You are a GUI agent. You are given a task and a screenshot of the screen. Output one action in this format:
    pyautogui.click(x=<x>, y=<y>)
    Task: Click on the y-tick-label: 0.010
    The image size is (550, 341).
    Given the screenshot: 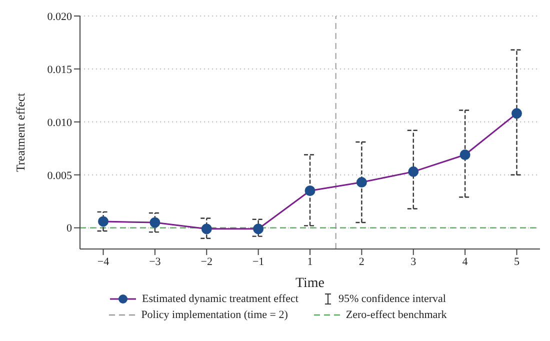 What is the action you would take?
    pyautogui.click(x=59, y=122)
    